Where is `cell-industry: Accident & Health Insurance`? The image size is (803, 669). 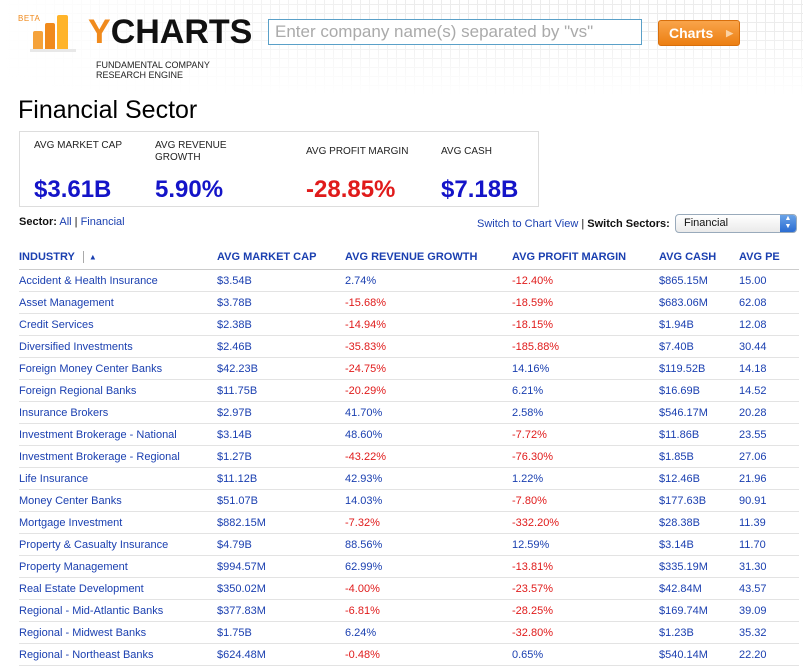 cell-industry: Accident & Health Insurance is located at coordinates (118, 280).